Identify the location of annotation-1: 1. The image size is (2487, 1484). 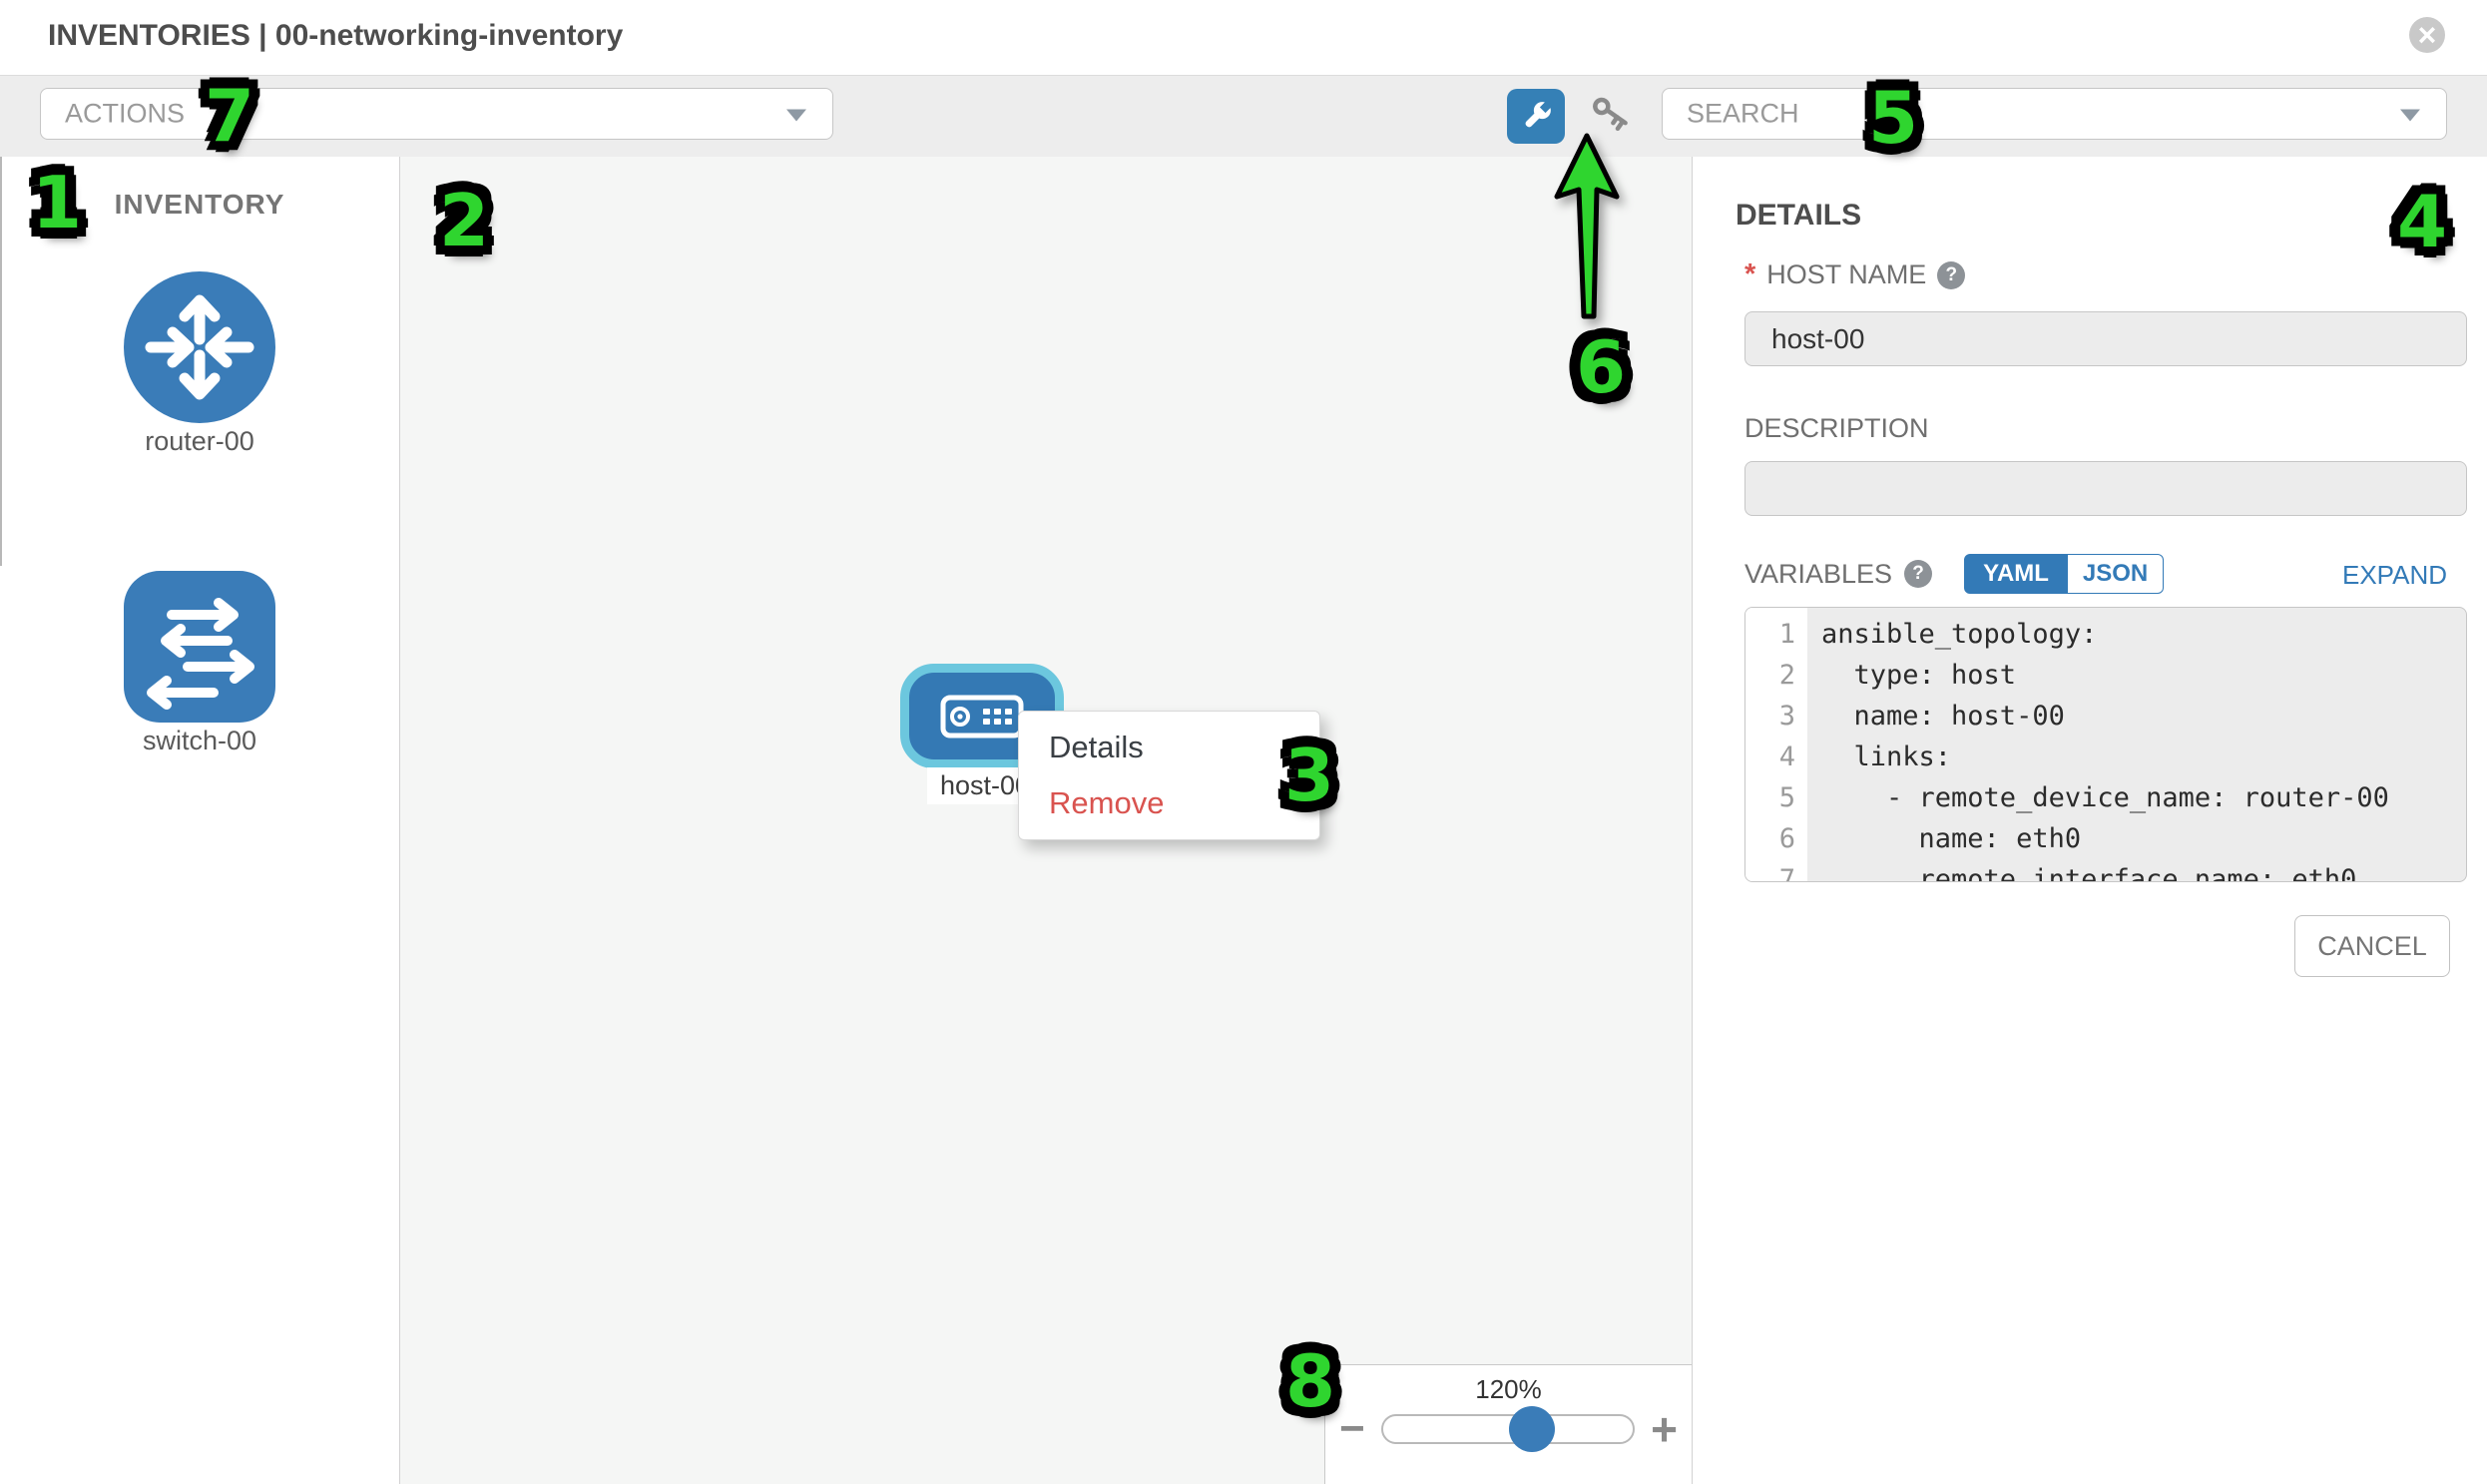
(57, 203).